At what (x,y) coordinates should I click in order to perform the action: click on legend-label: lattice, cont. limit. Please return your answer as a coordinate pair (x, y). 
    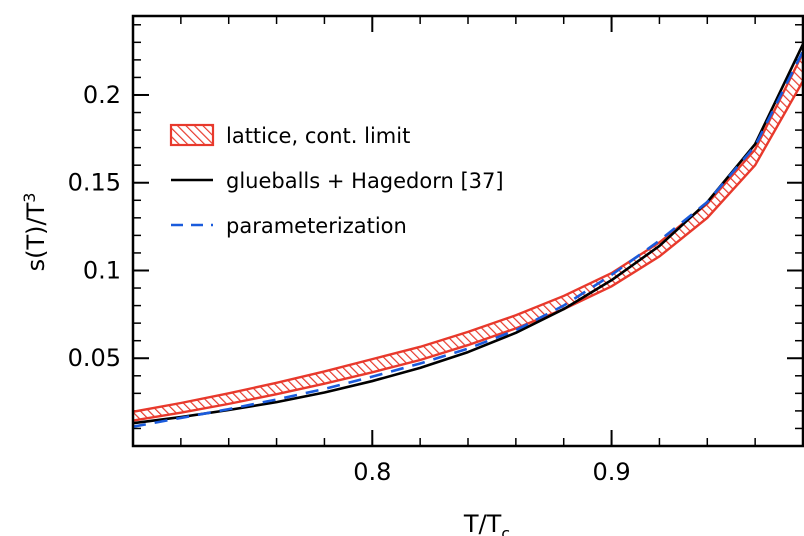
    Looking at the image, I should click on (318, 136).